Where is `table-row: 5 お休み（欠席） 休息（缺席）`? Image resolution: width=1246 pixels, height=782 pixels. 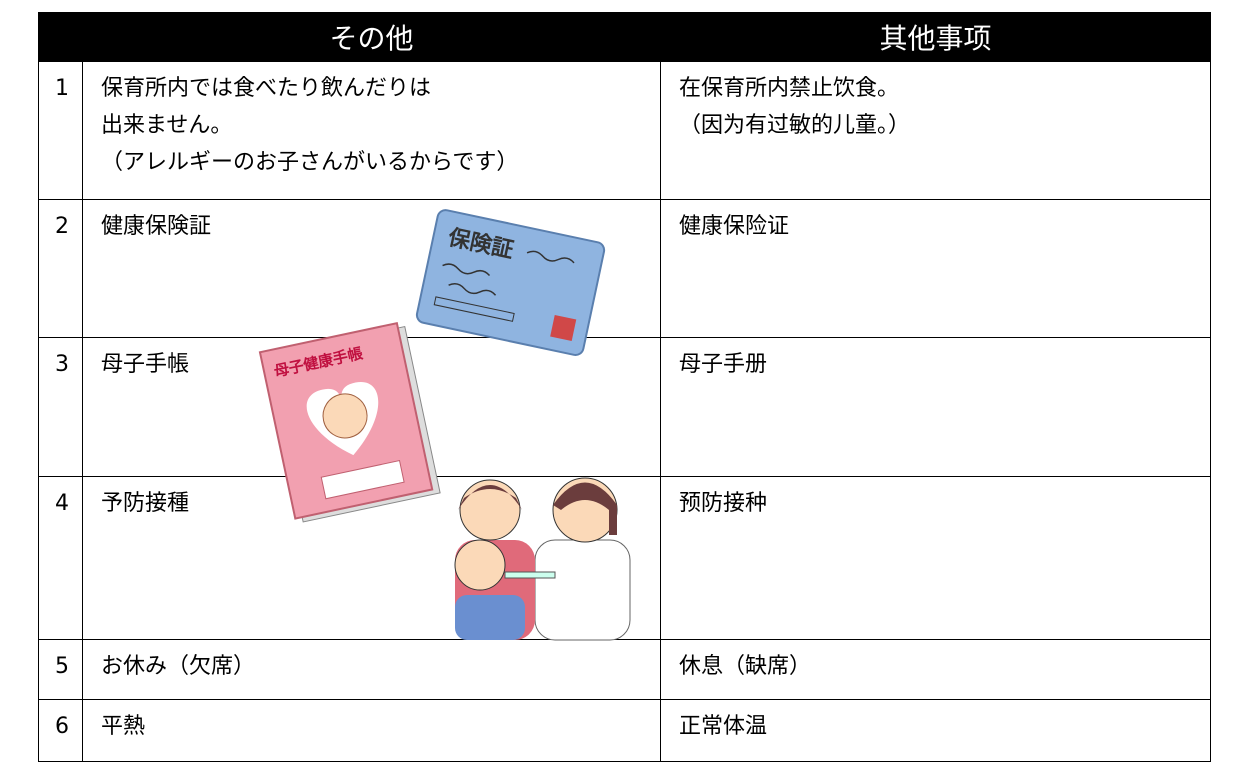 table-row: 5 お休み（欠席） 休息（缺席） is located at coordinates (624, 669).